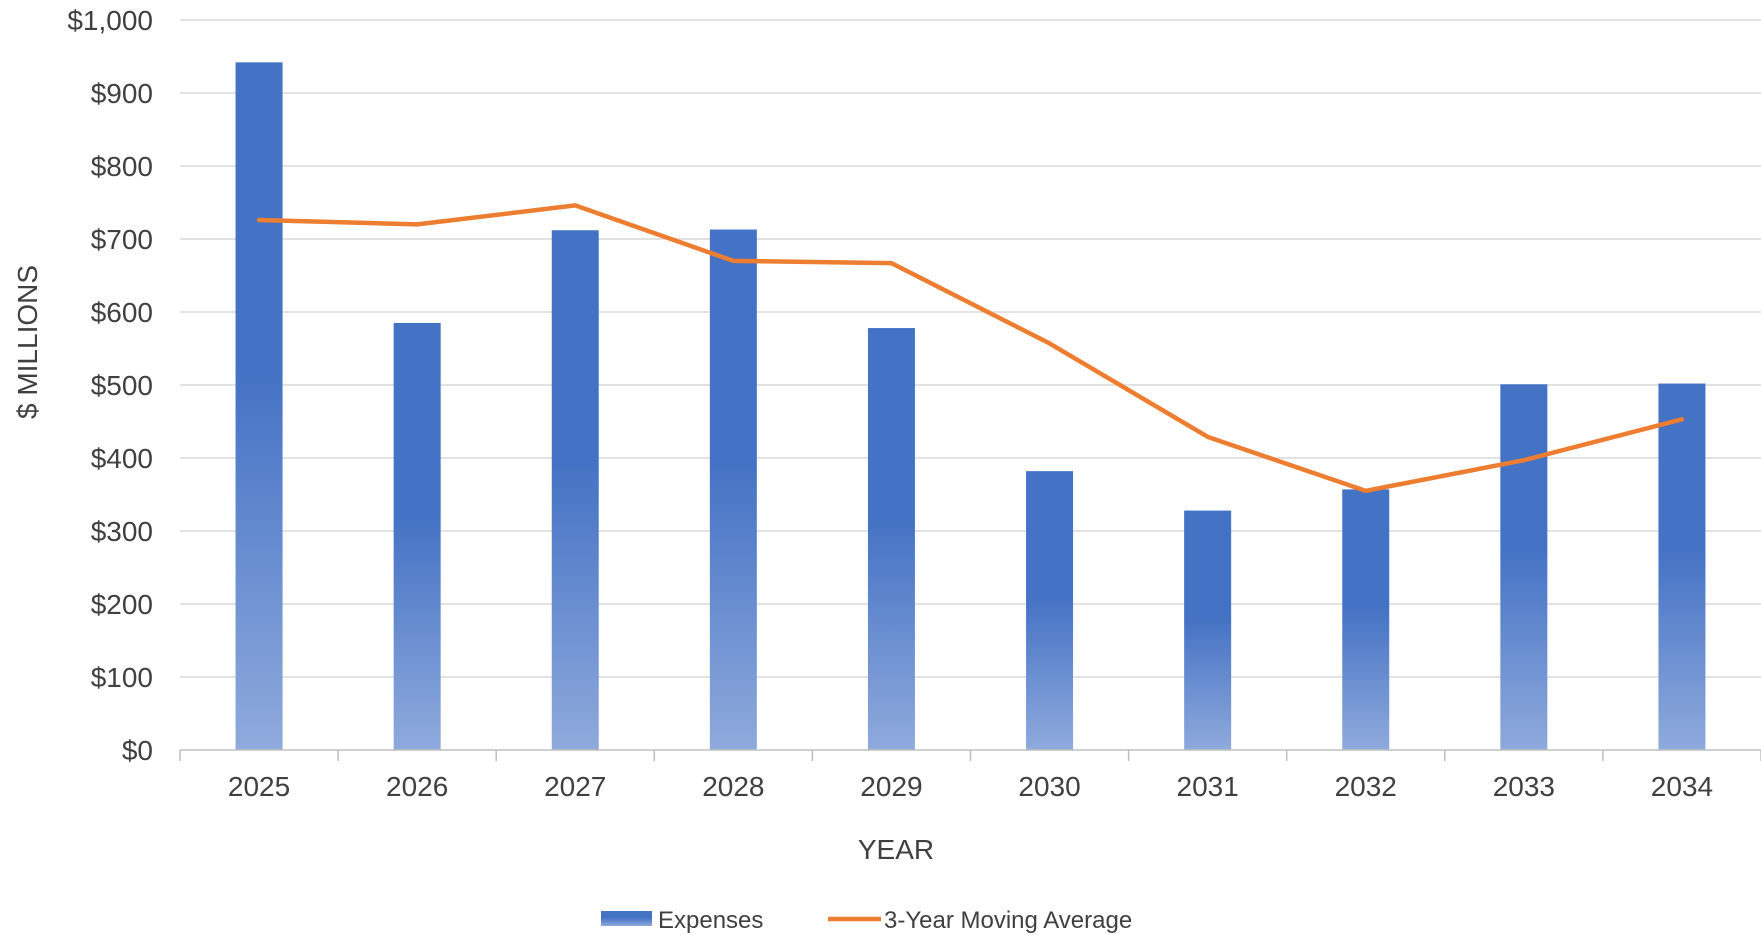 This screenshot has height=935, width=1761. What do you see at coordinates (122, 531) in the screenshot?
I see `y-tick-label: $300` at bounding box center [122, 531].